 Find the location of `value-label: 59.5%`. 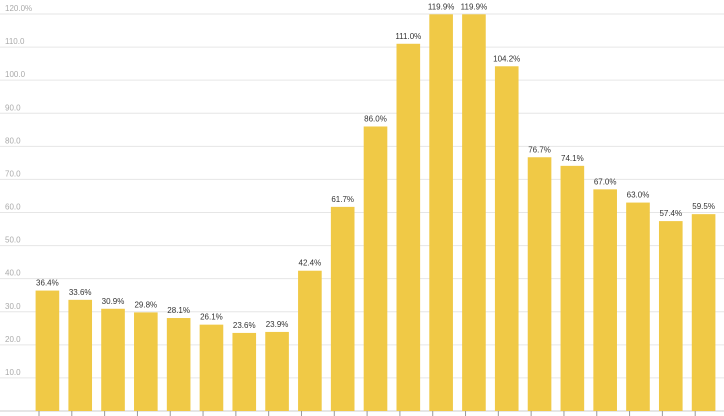

value-label: 59.5% is located at coordinates (703, 206).